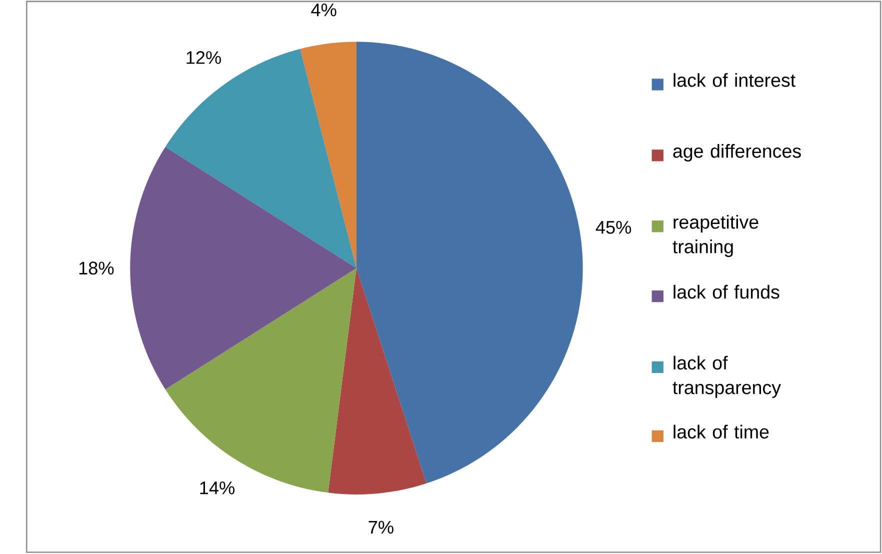 The height and width of the screenshot is (554, 882). What do you see at coordinates (203, 57) in the screenshot?
I see `data-label: 12%` at bounding box center [203, 57].